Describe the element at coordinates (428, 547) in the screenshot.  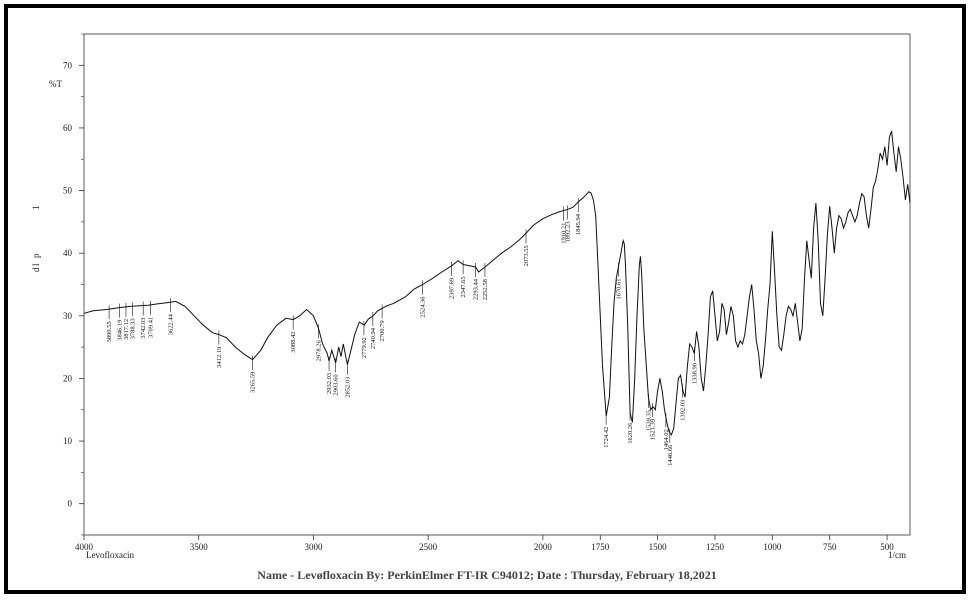
I see `x-tick-label: 2500` at that location.